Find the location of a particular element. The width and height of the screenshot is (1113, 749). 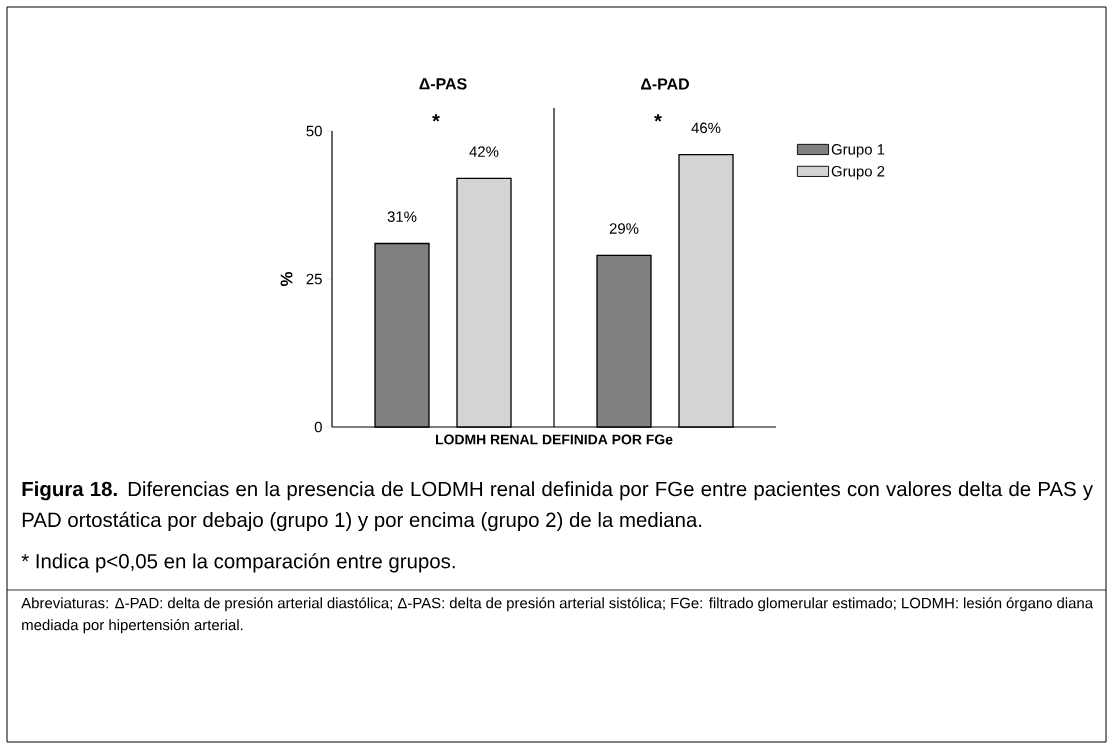

data-label: 46% is located at coordinates (706, 128).